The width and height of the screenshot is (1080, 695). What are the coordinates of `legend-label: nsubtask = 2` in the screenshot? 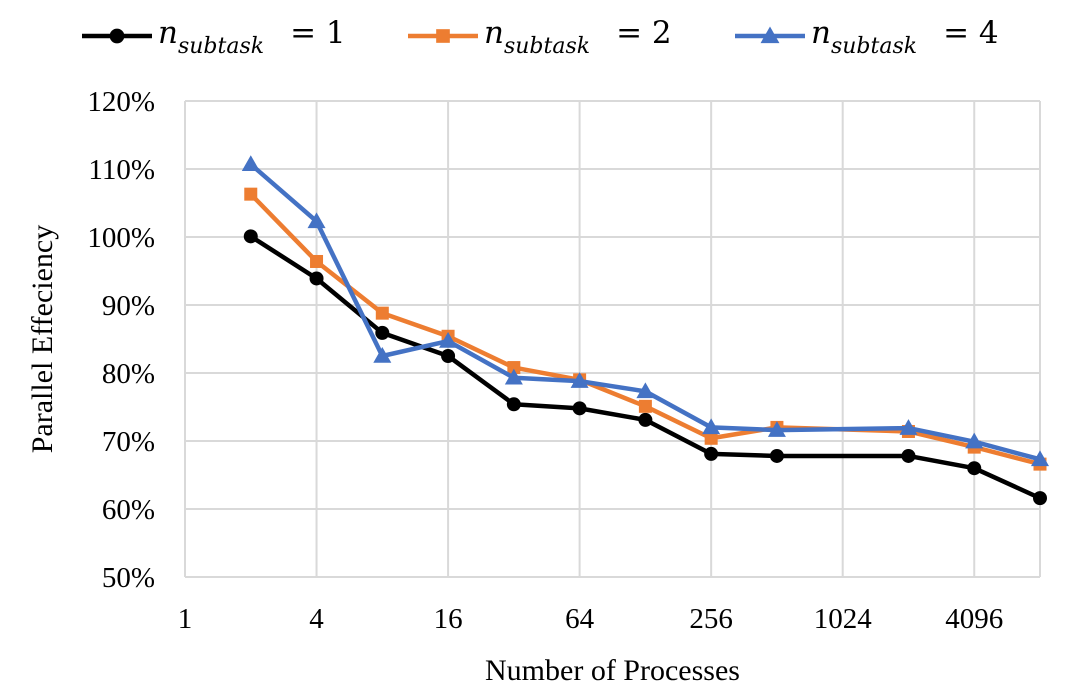 It's located at (578, 37).